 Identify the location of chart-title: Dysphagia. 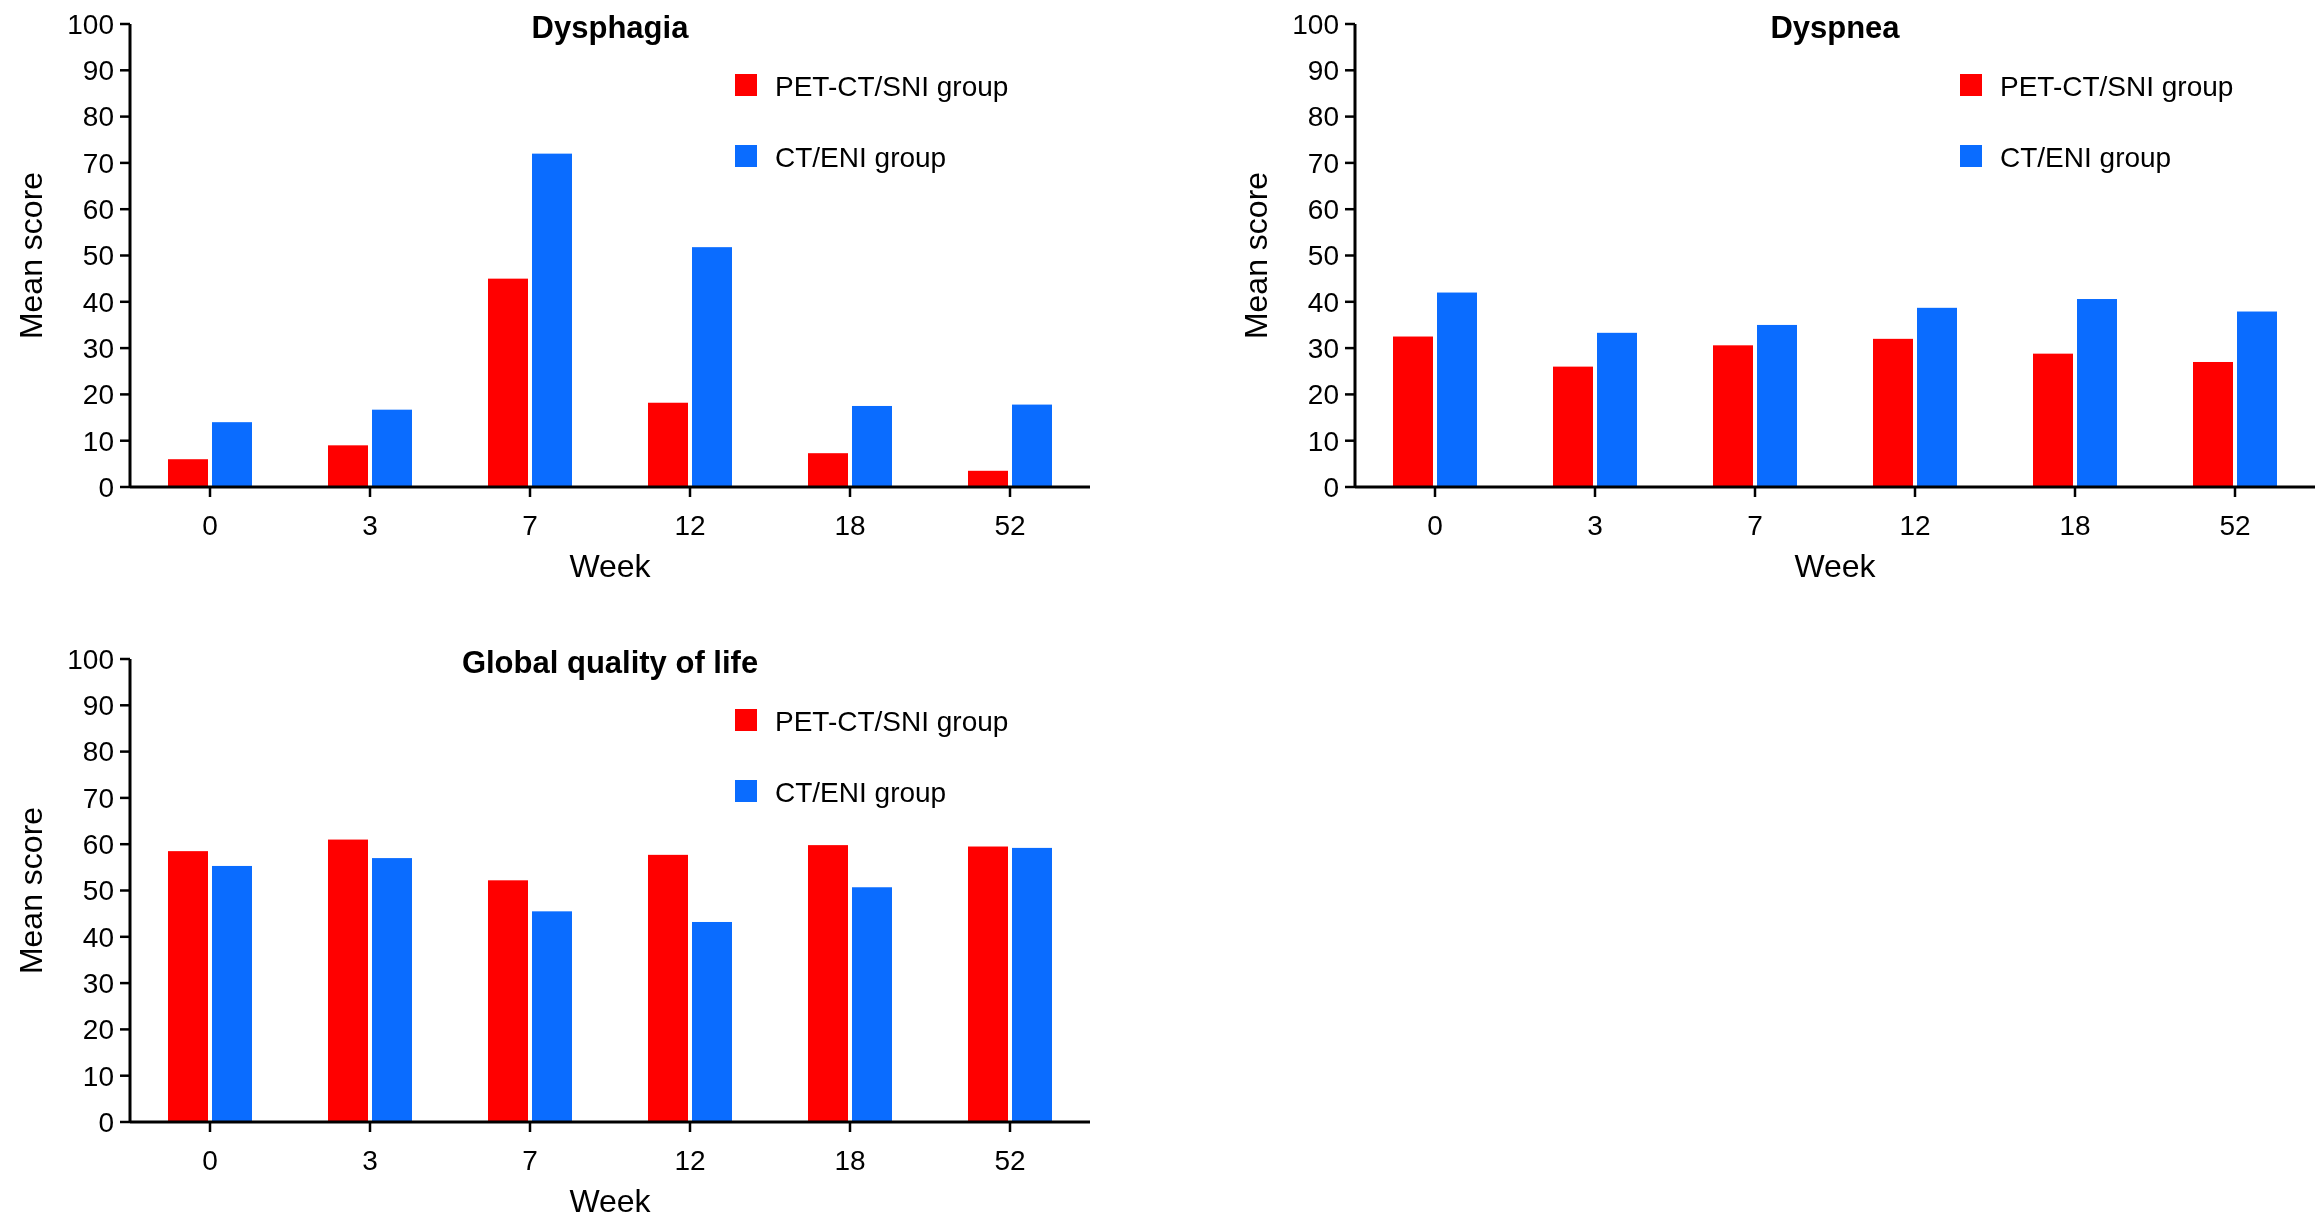
(610, 27).